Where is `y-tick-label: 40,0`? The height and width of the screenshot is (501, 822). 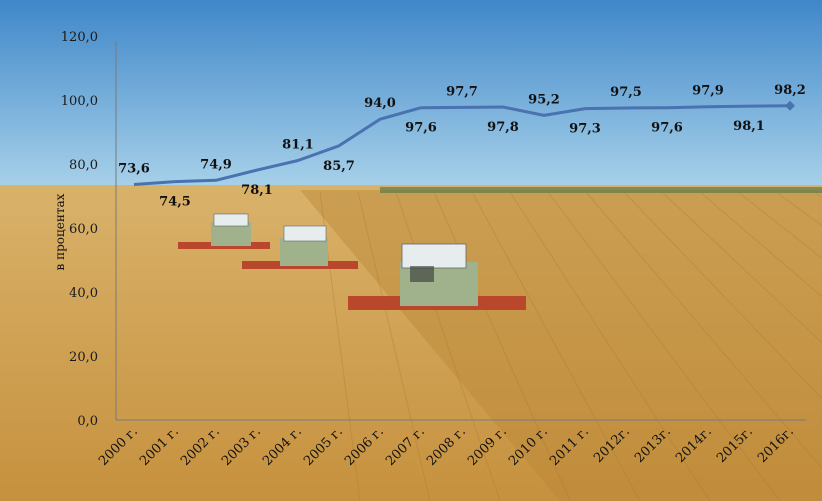 y-tick-label: 40,0 is located at coordinates (83, 293).